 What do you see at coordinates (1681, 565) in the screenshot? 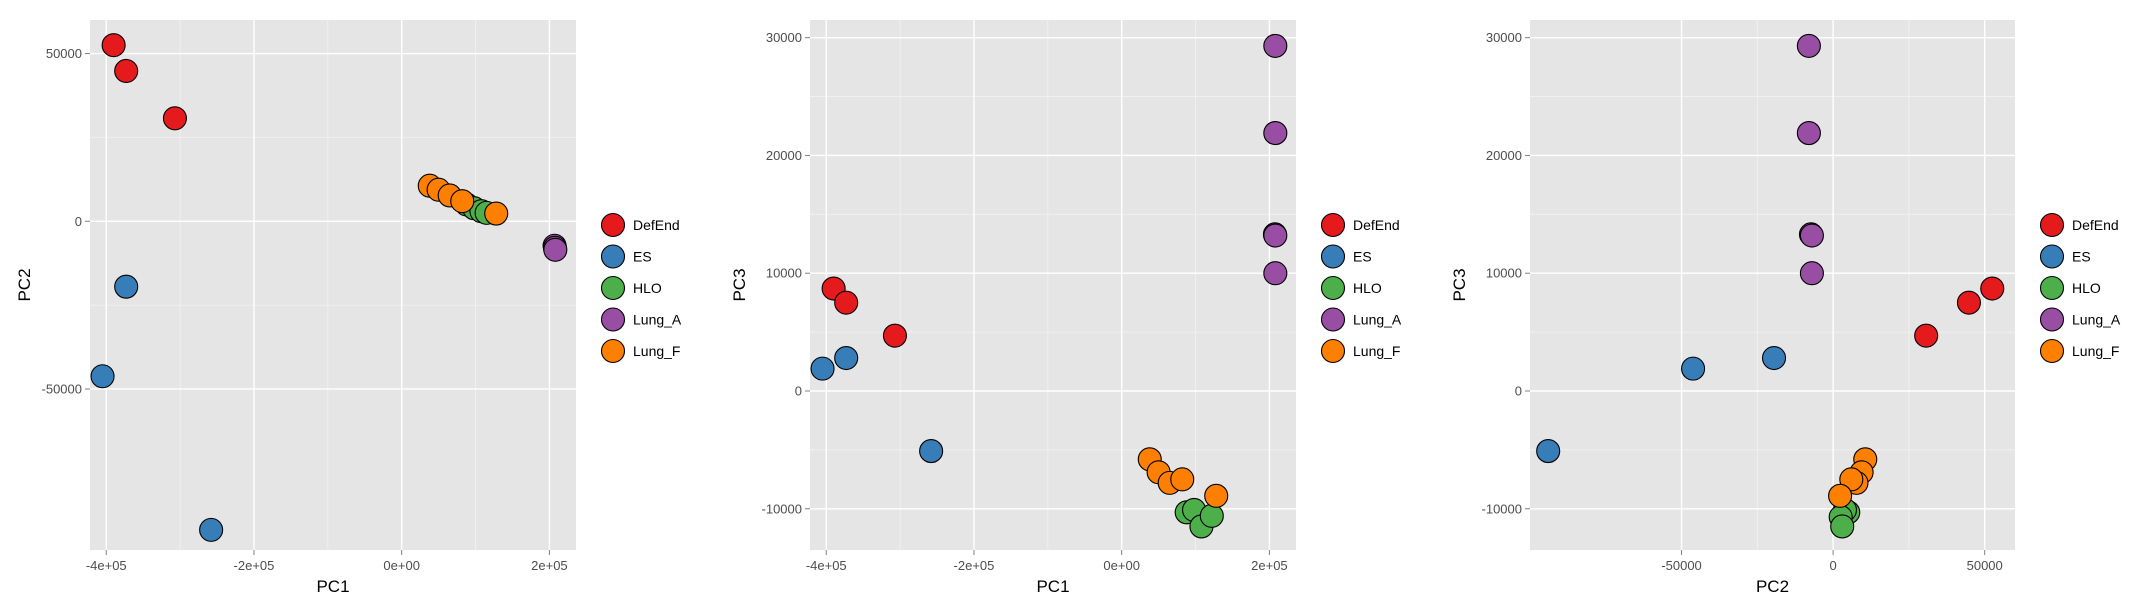
I see `x-tick-label: -50000` at bounding box center [1681, 565].